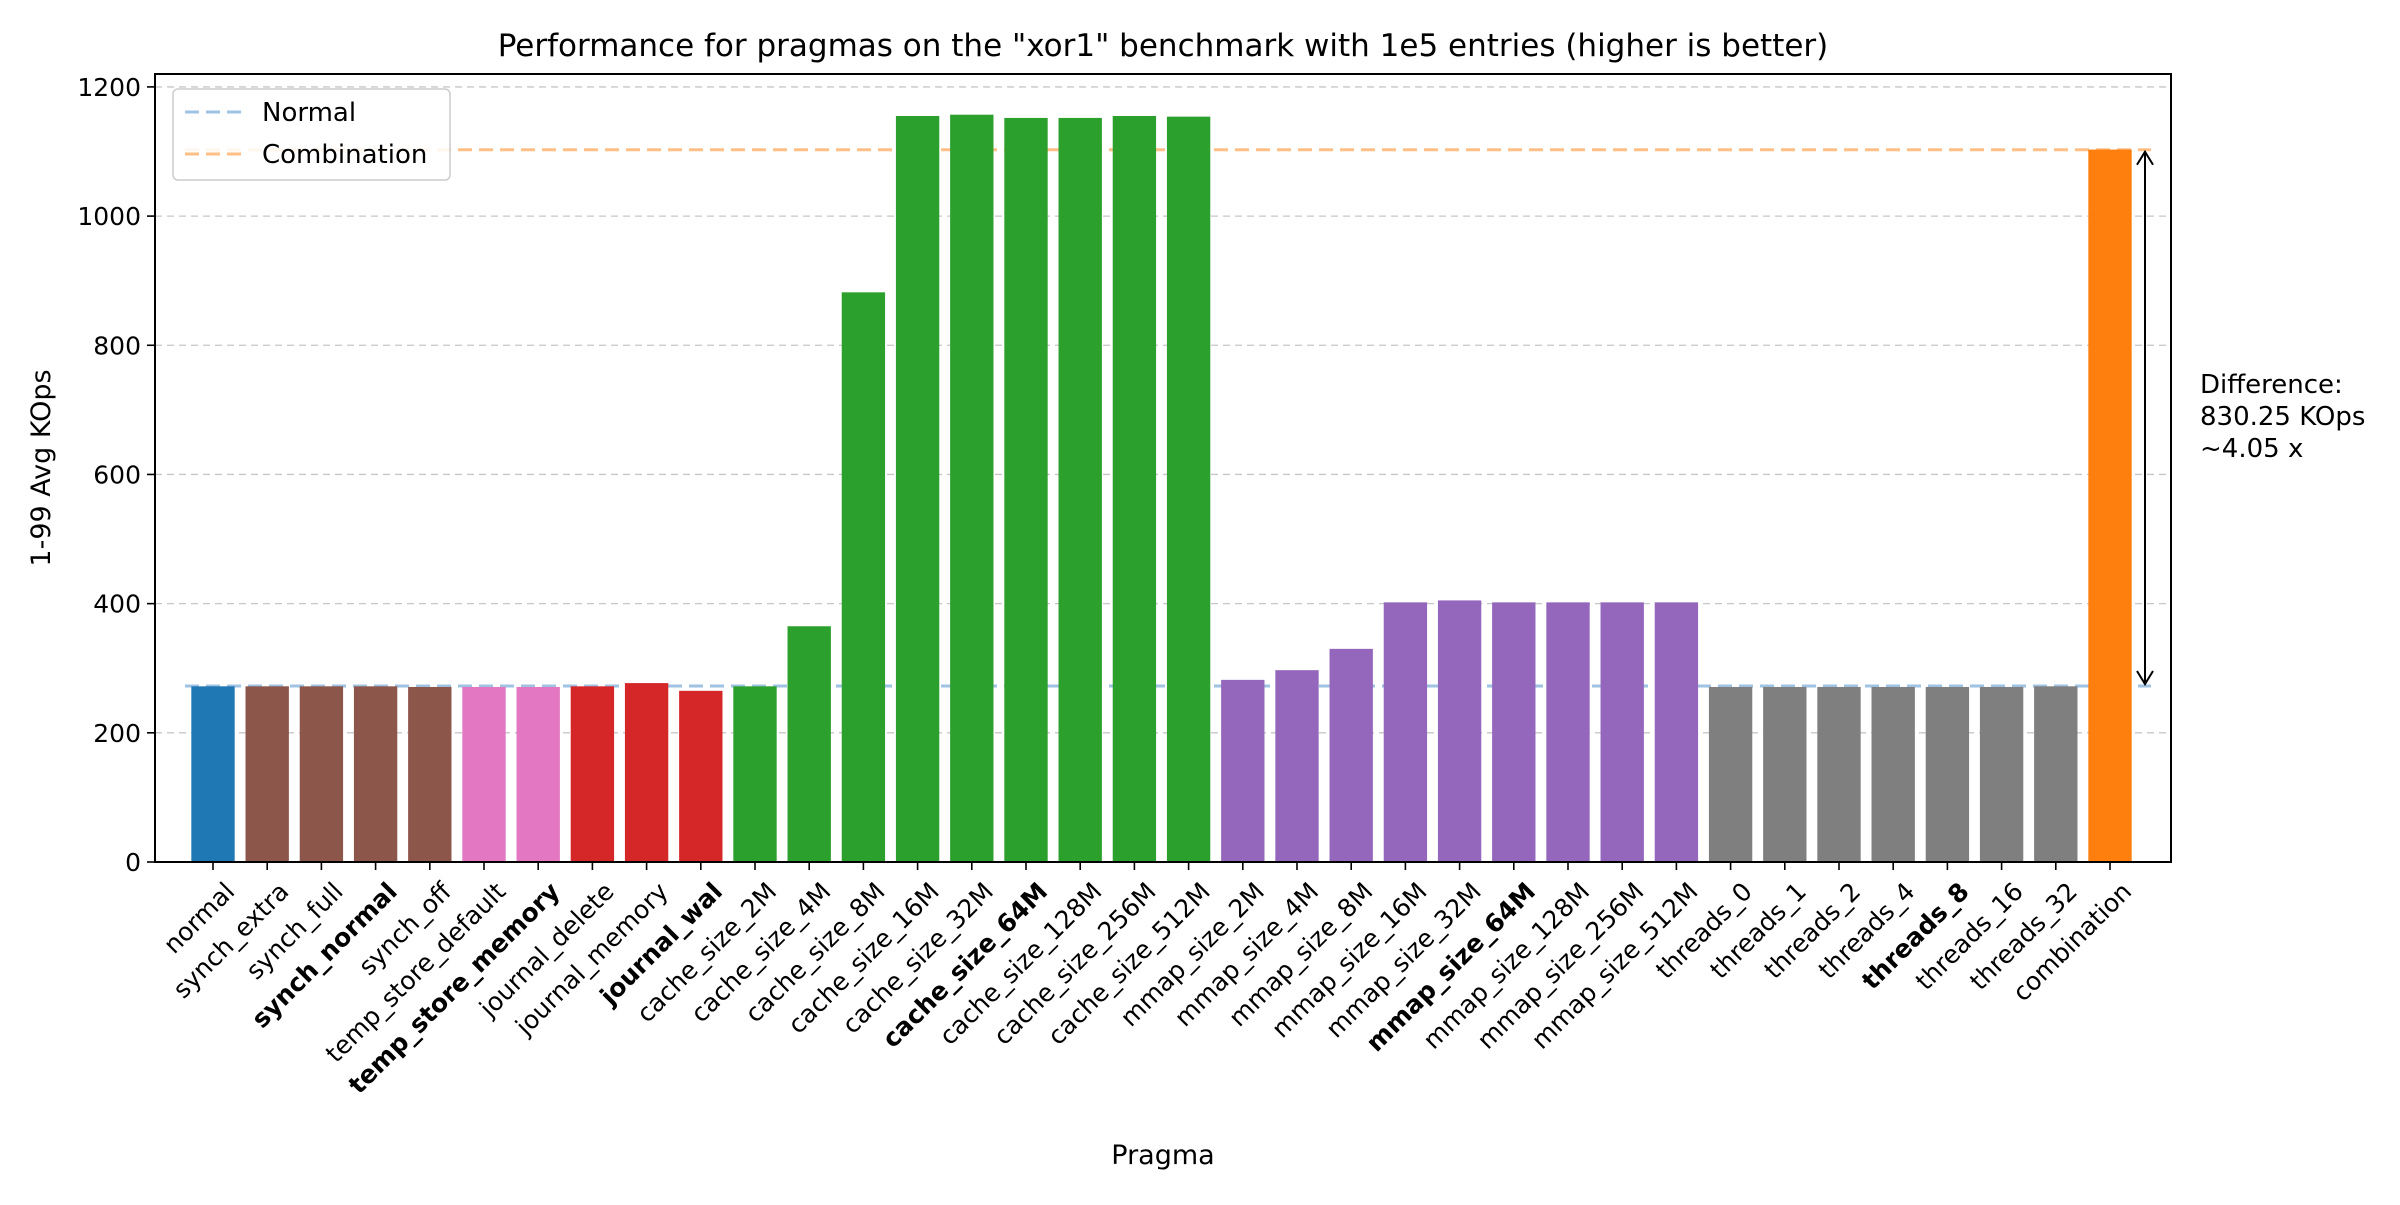  I want to click on bar-cache_size_8M, so click(863, 577).